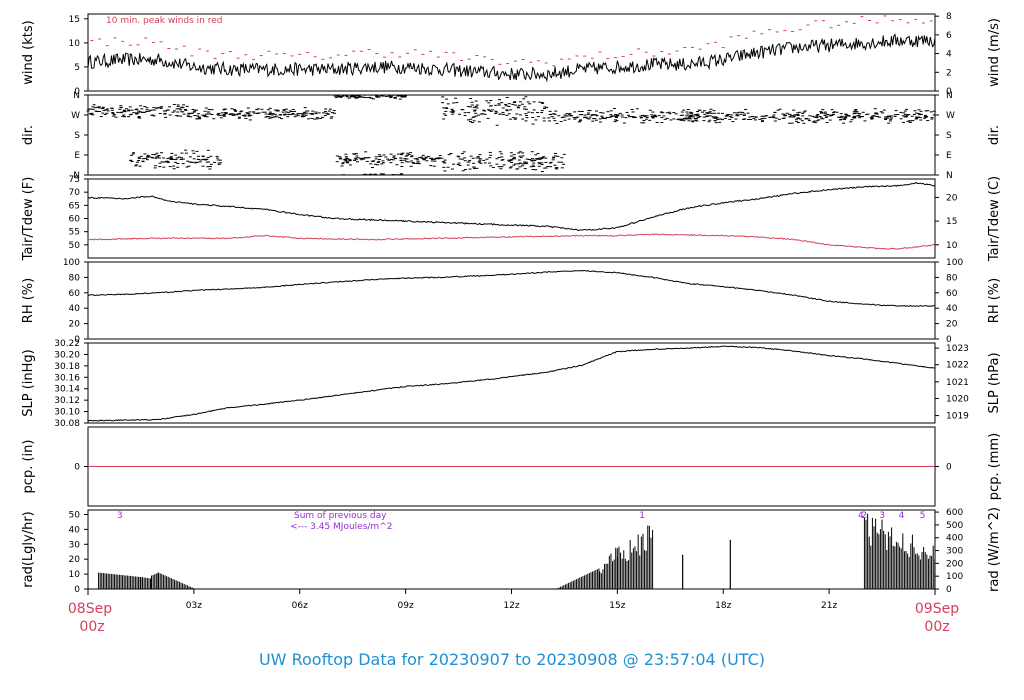  Describe the element at coordinates (952, 309) in the screenshot. I see `right-tick-label: 40` at that location.